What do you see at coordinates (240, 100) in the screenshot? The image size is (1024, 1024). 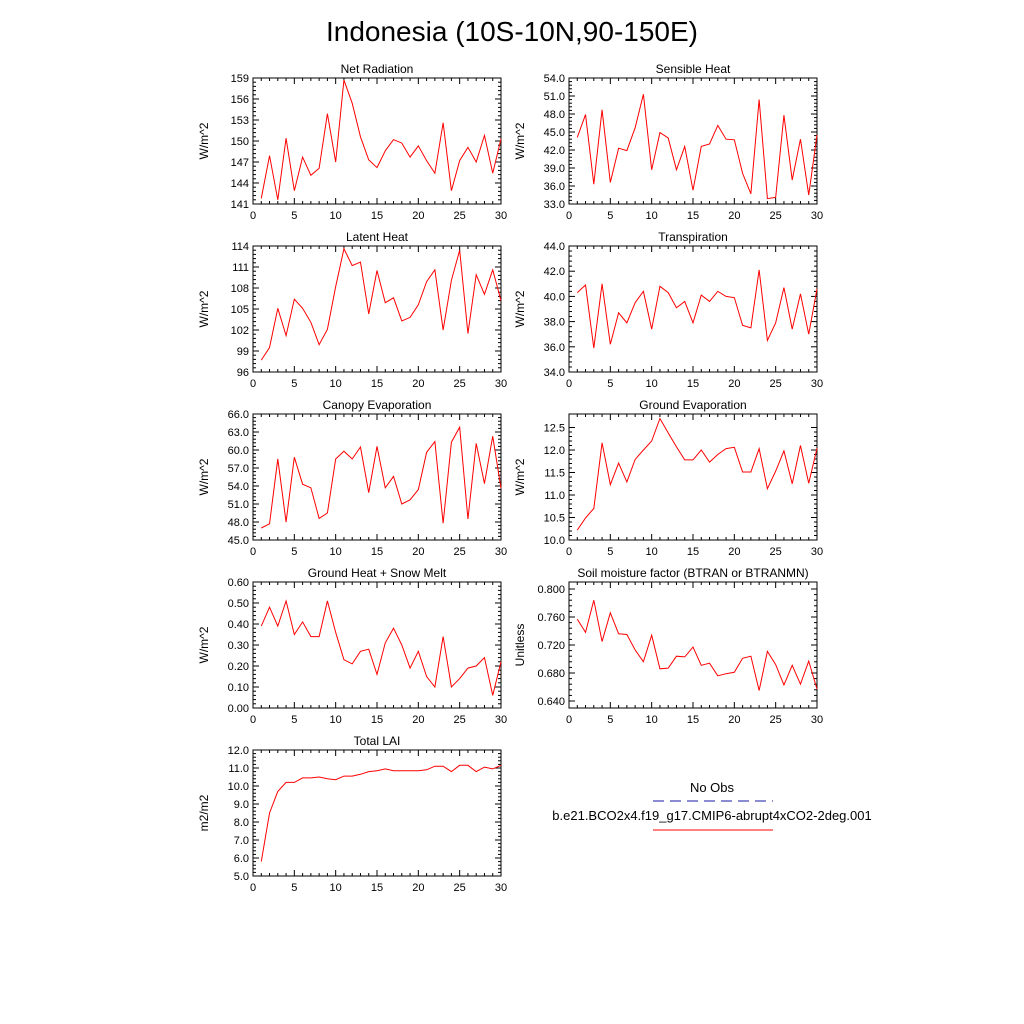 I see `y-tick-label: 156` at bounding box center [240, 100].